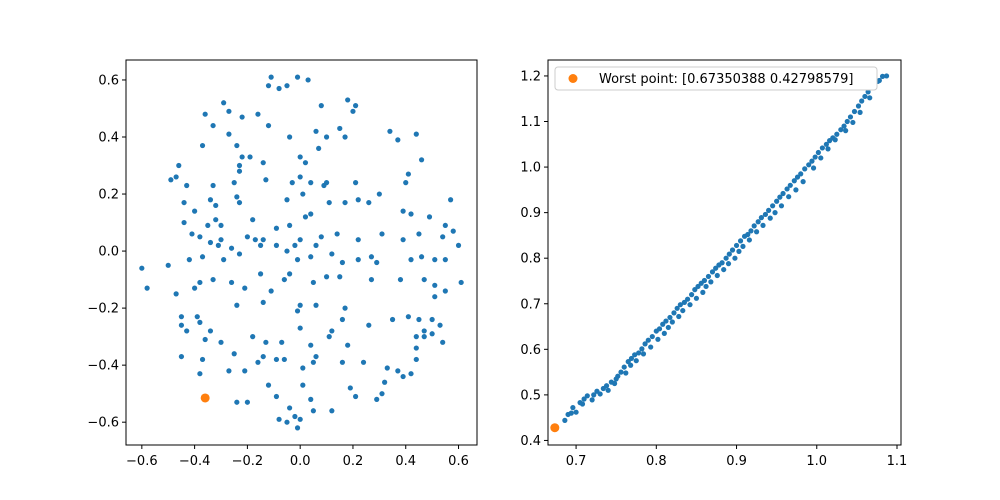 The image size is (1000, 500). I want to click on legend-label-worst-point: Worst point: [0.67350388 0.42798579], so click(726, 79).